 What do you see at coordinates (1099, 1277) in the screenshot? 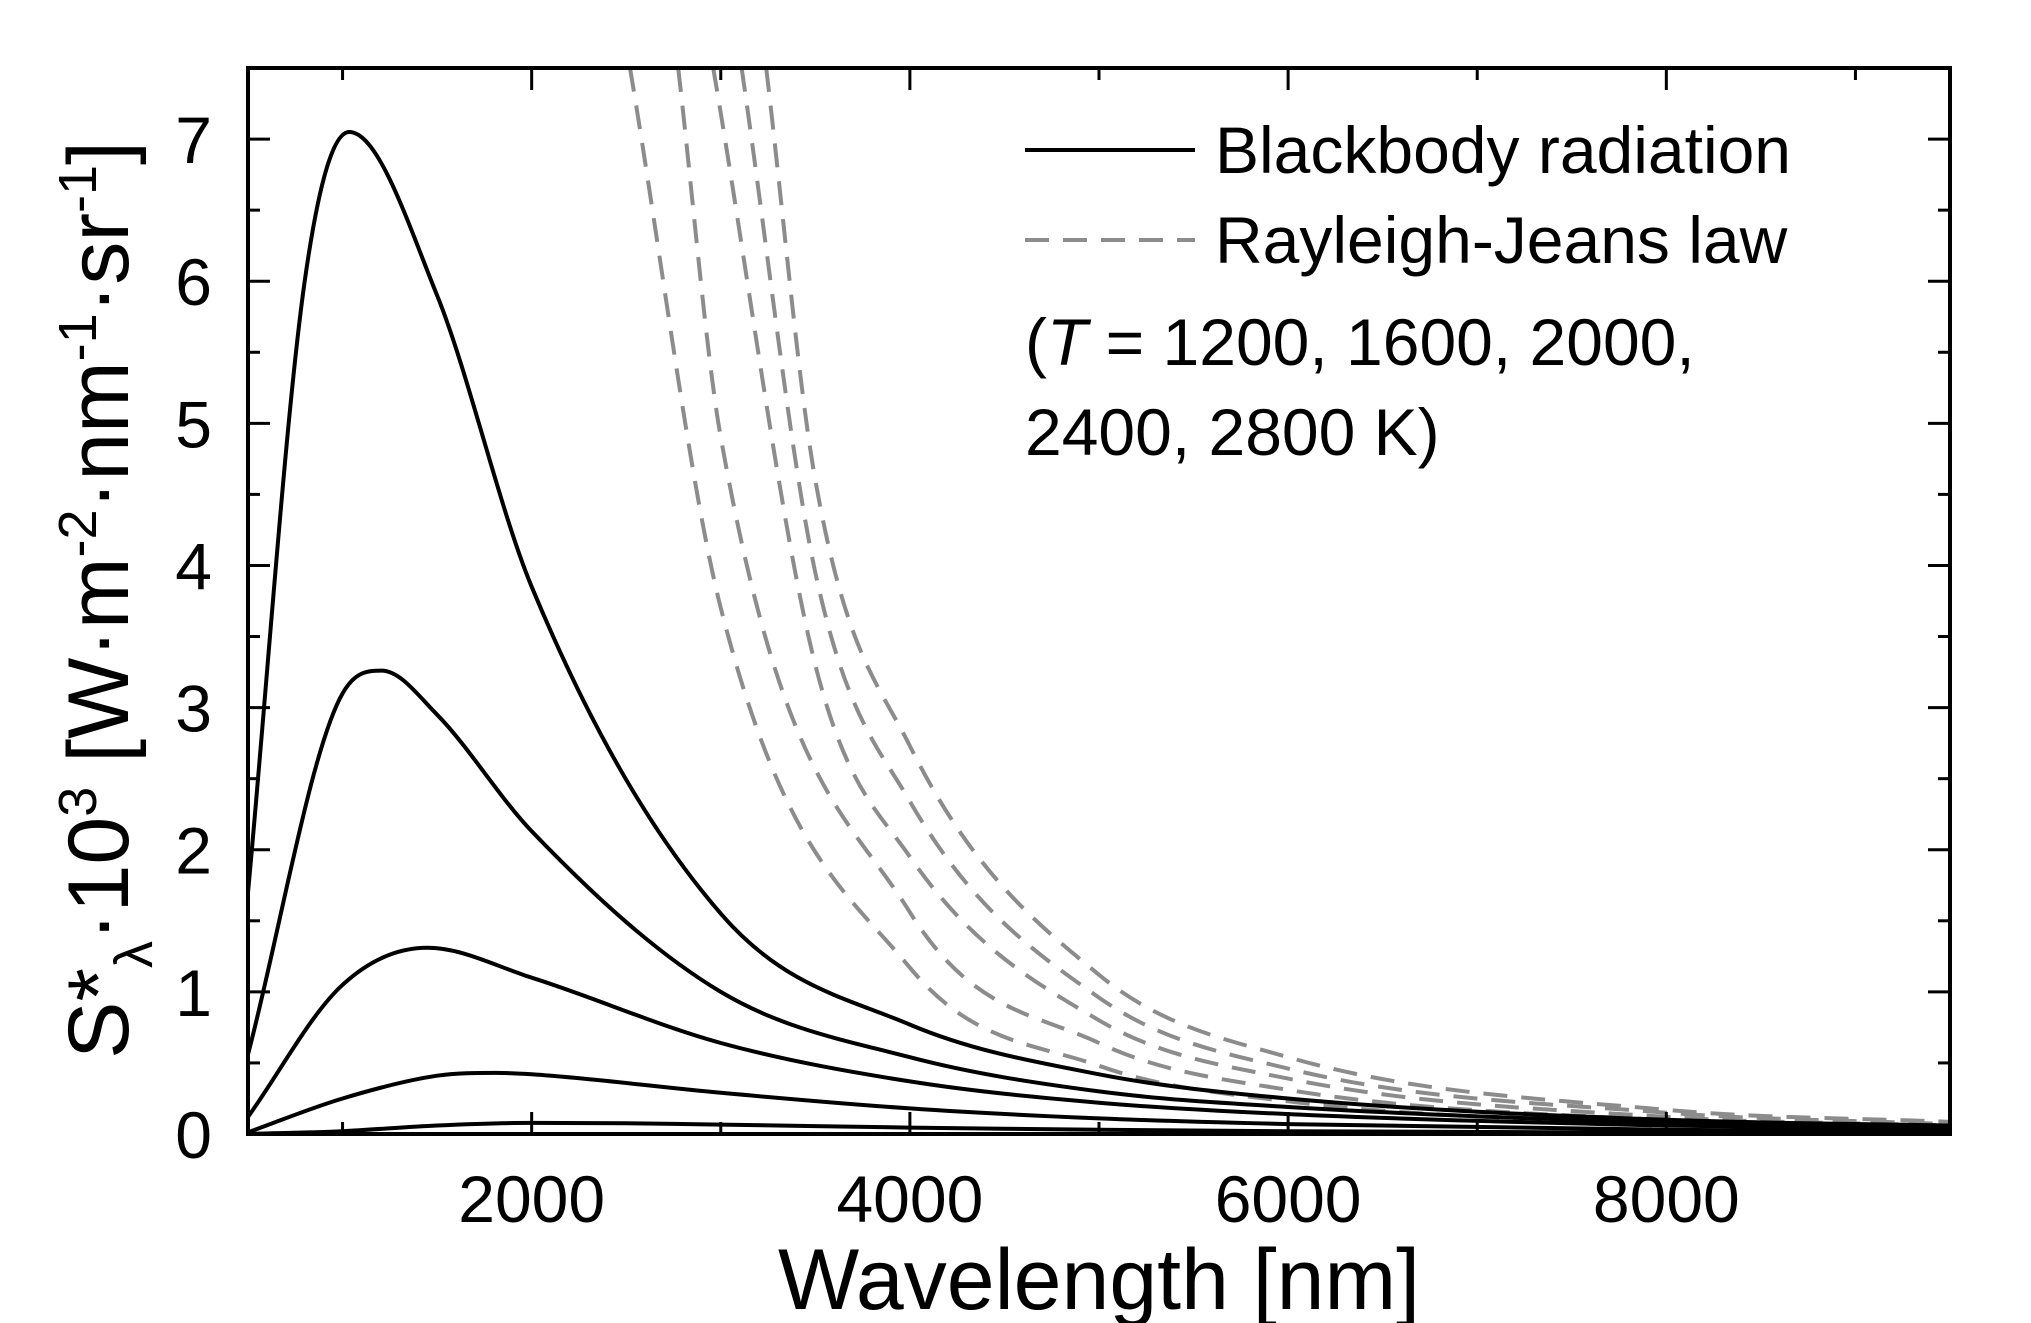
I see `x-axis-title: Wavelength [nm]` at bounding box center [1099, 1277].